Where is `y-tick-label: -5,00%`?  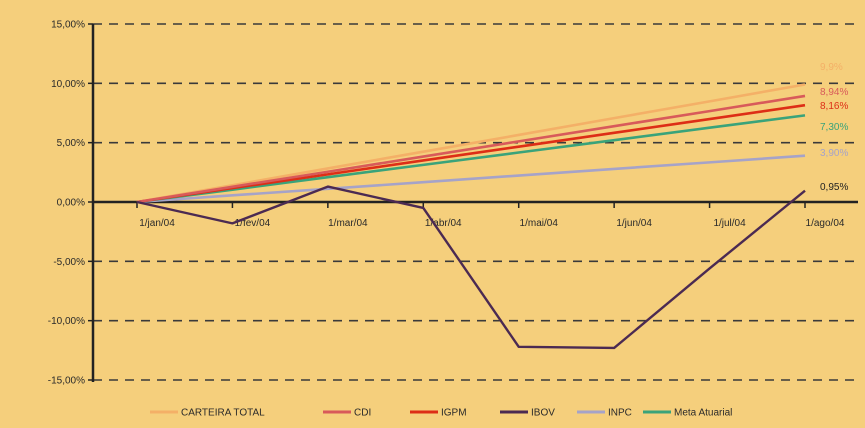 y-tick-label: -5,00% is located at coordinates (69, 262).